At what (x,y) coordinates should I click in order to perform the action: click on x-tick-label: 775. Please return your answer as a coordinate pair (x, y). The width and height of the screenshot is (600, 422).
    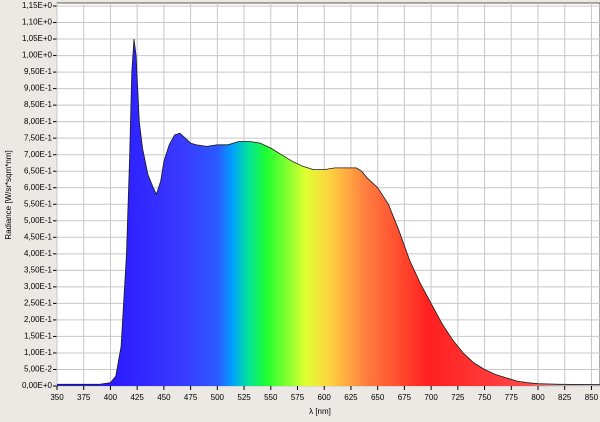
    Looking at the image, I should click on (512, 397).